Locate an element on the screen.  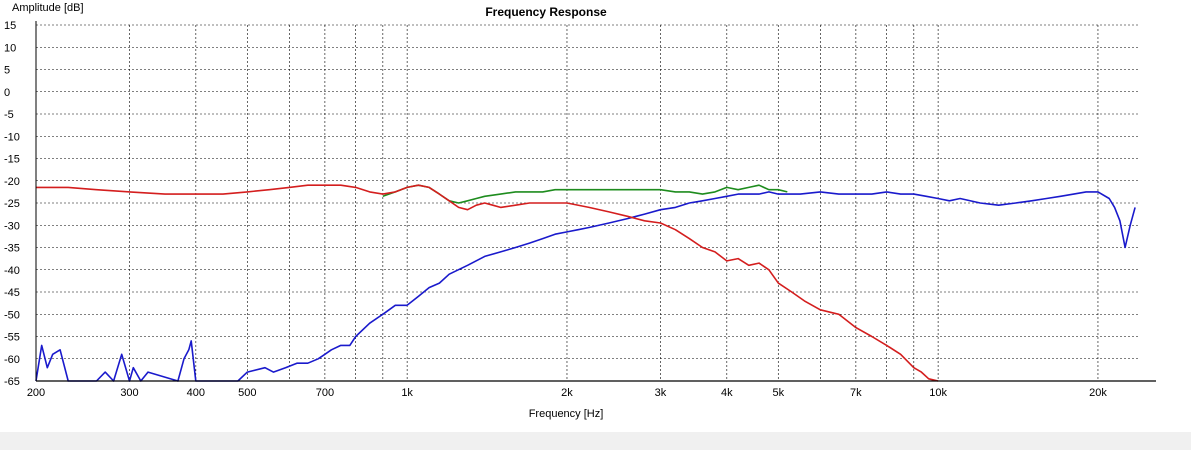
x-tick-label: 1k is located at coordinates (407, 393).